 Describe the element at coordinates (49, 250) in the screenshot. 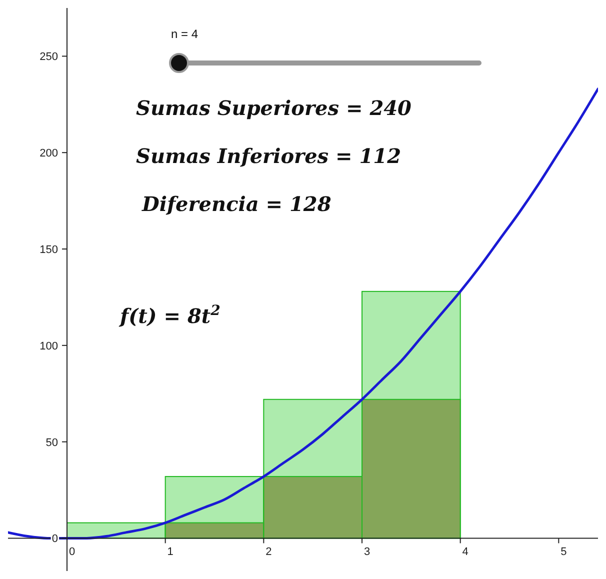

I see `y-tick-label: 150` at that location.